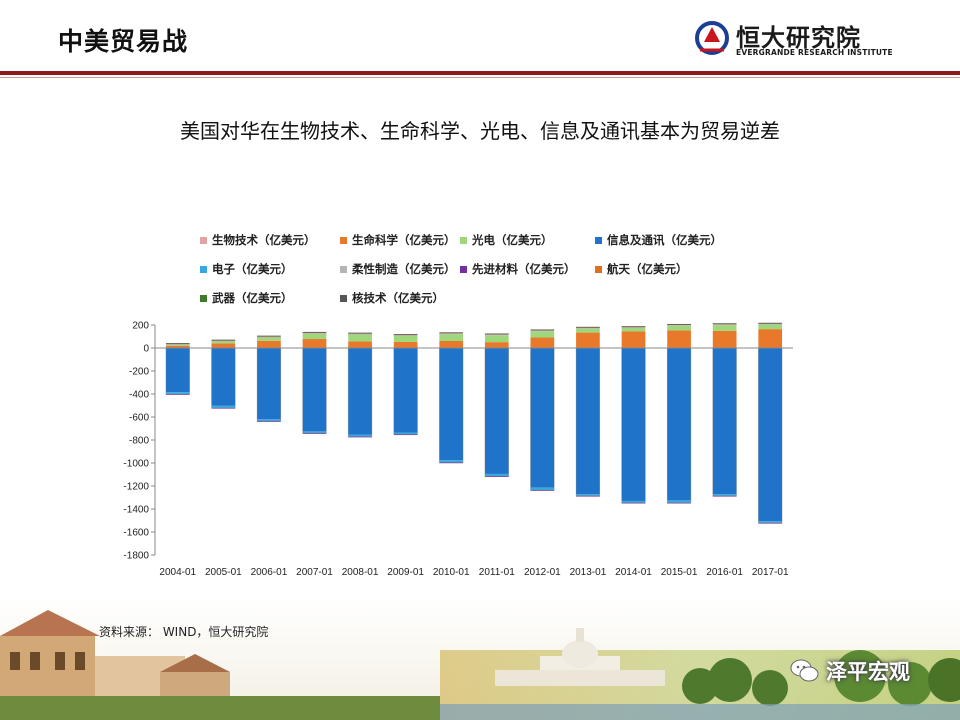  Describe the element at coordinates (664, 240) in the screenshot. I see `legend-label: 信息及通讯（亿美元）` at that location.